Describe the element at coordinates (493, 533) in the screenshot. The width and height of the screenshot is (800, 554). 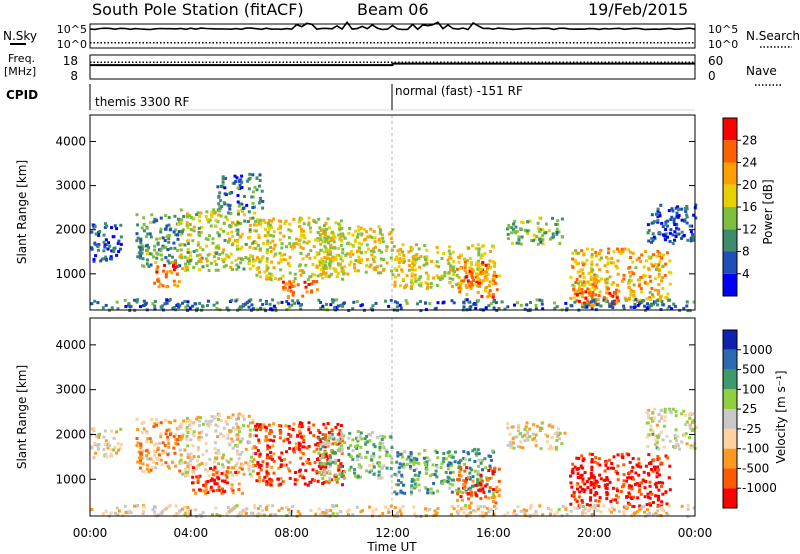
I see `x-tick-label: 16:00` at that location.